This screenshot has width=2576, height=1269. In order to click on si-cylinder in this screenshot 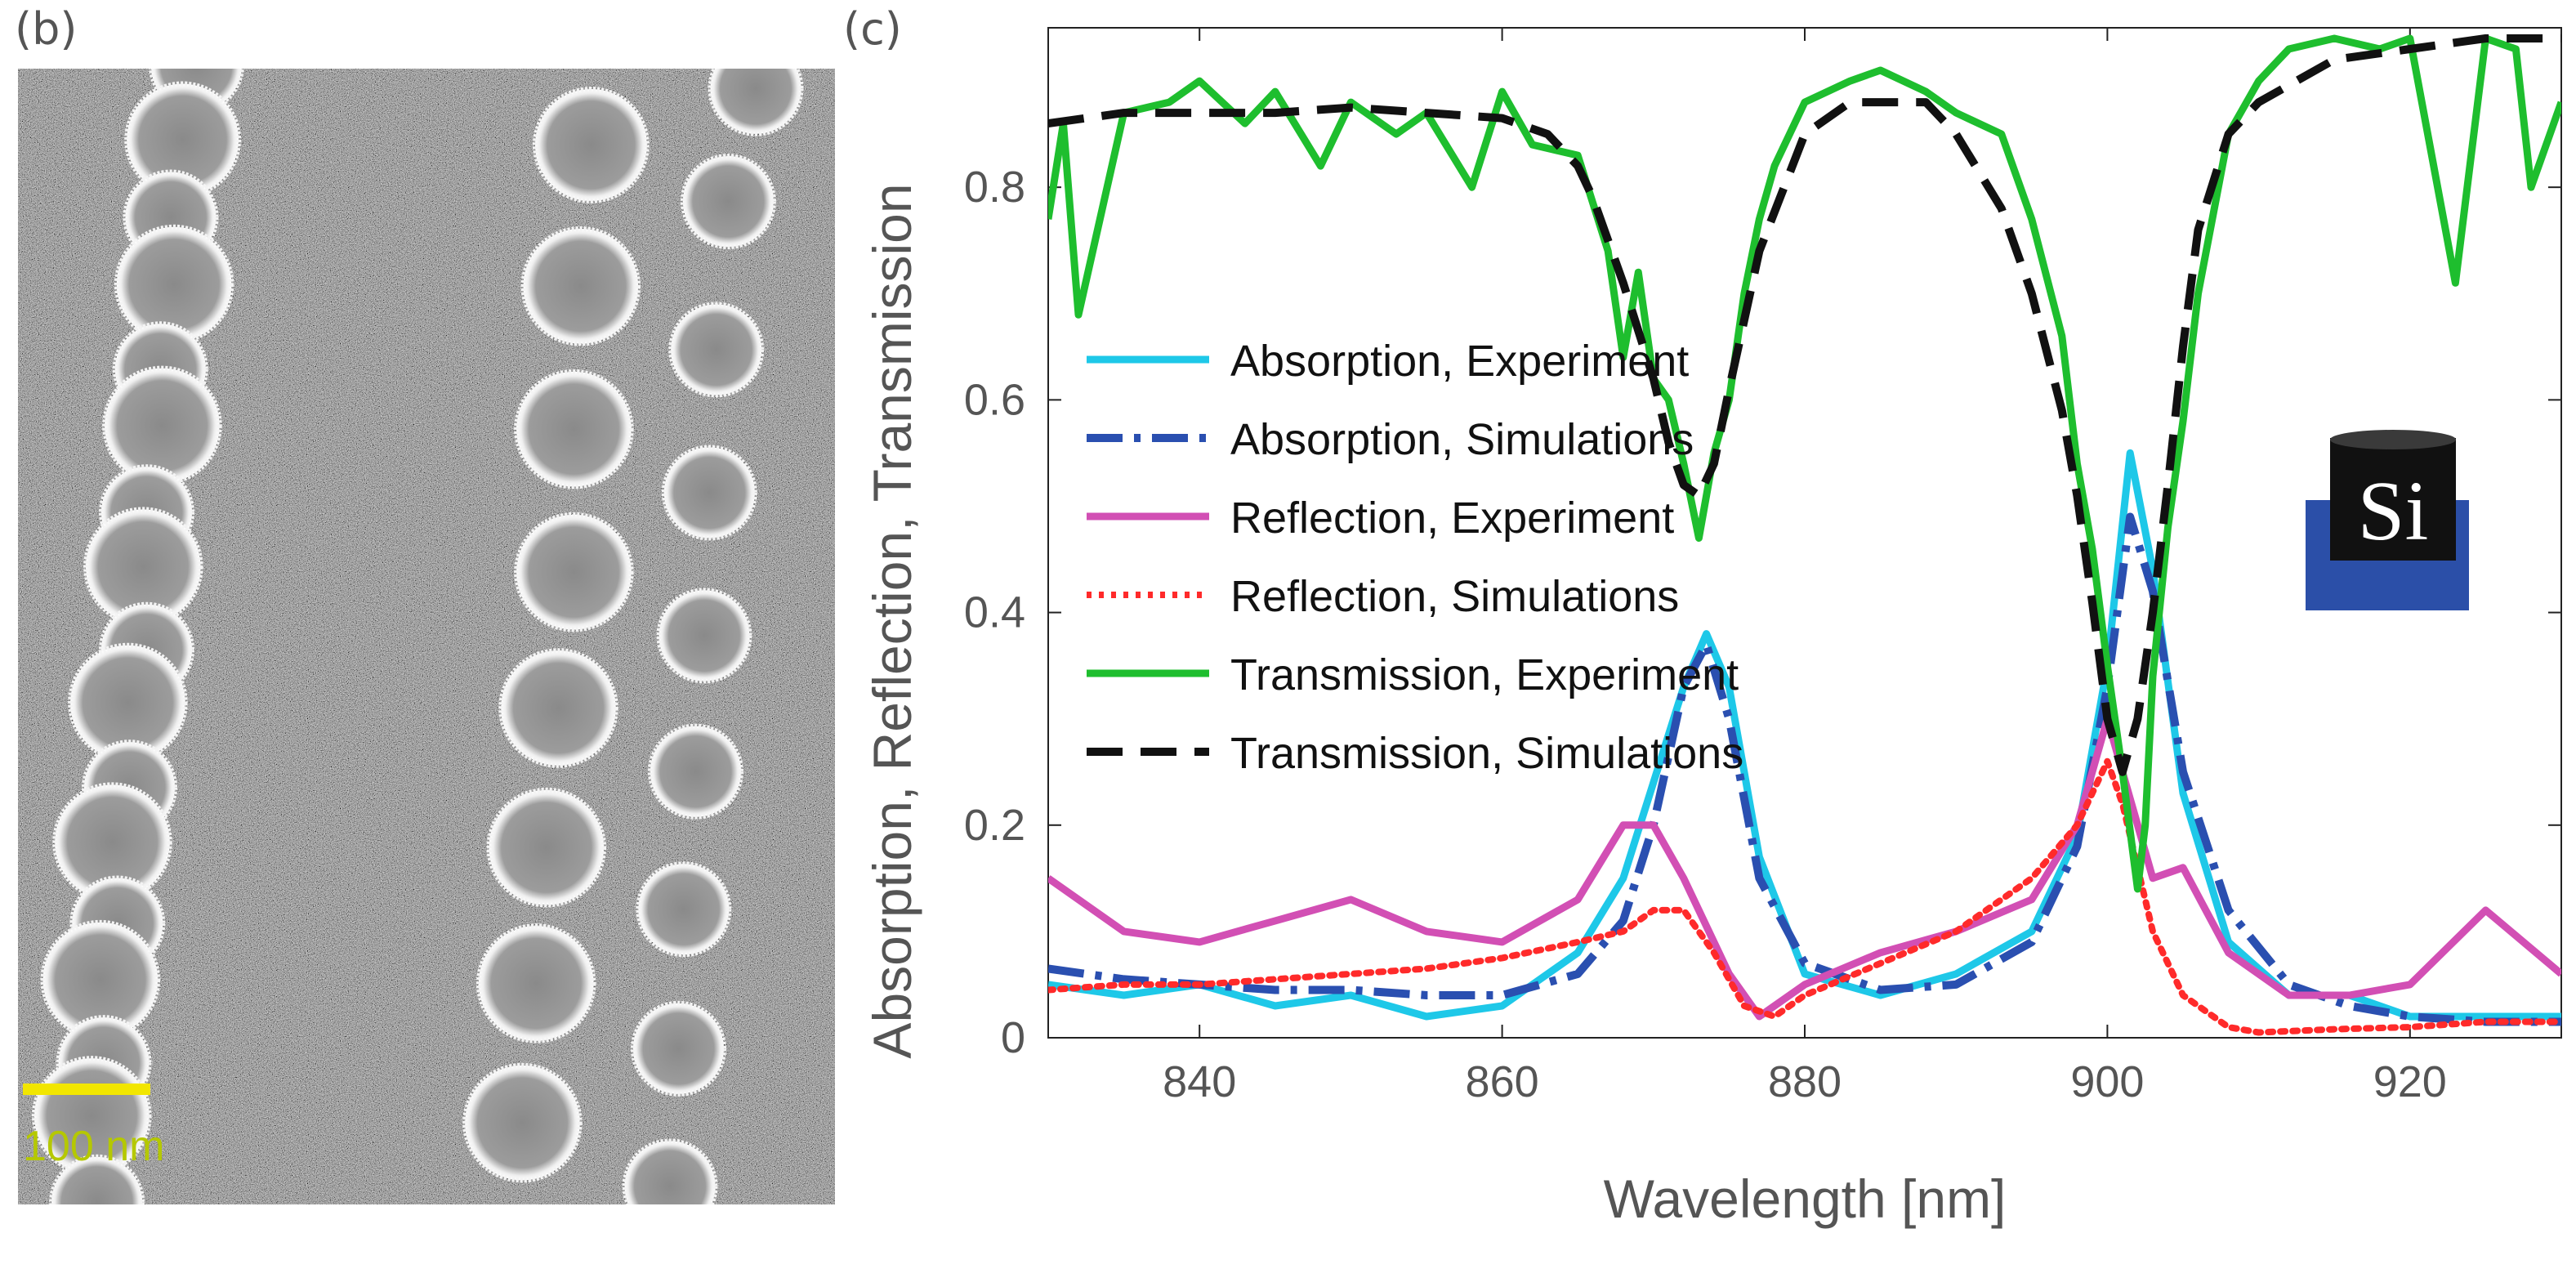, I will do `click(2393, 500)`.